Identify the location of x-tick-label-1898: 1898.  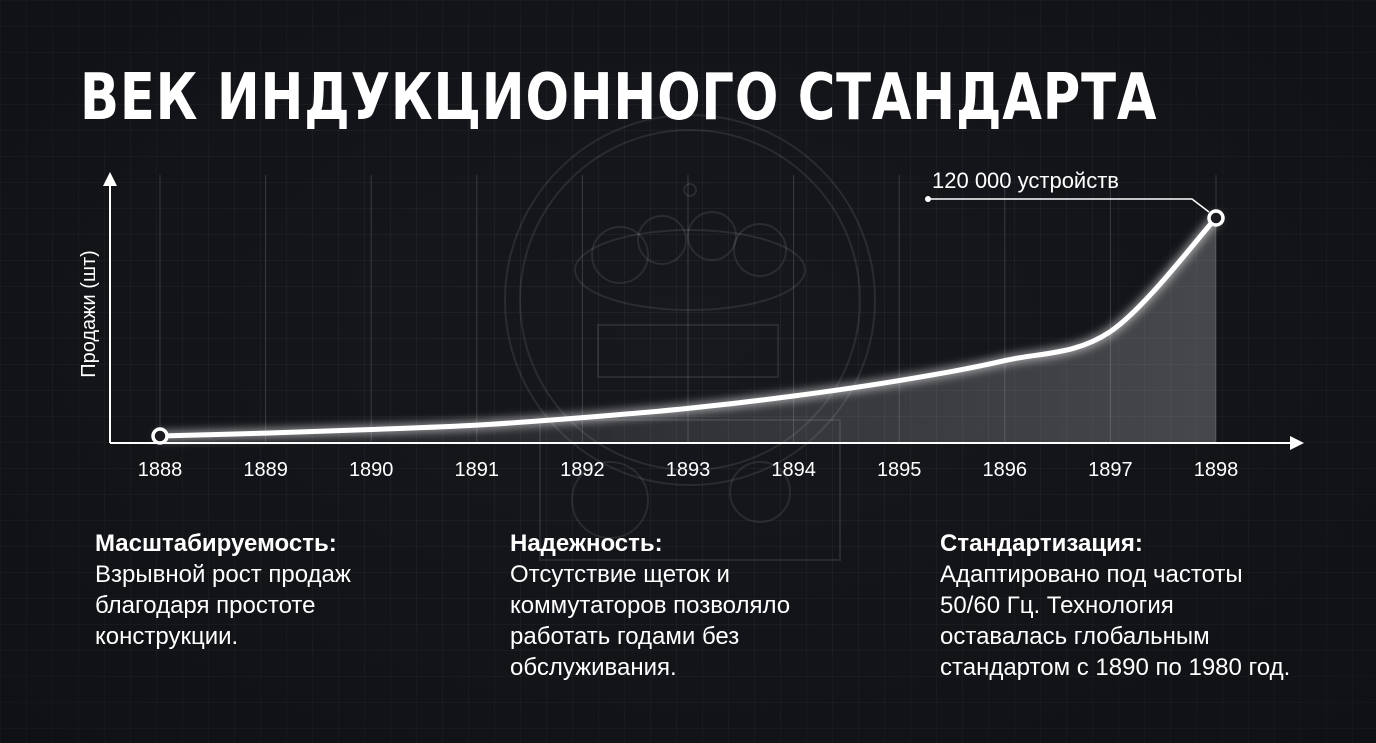
(1216, 470).